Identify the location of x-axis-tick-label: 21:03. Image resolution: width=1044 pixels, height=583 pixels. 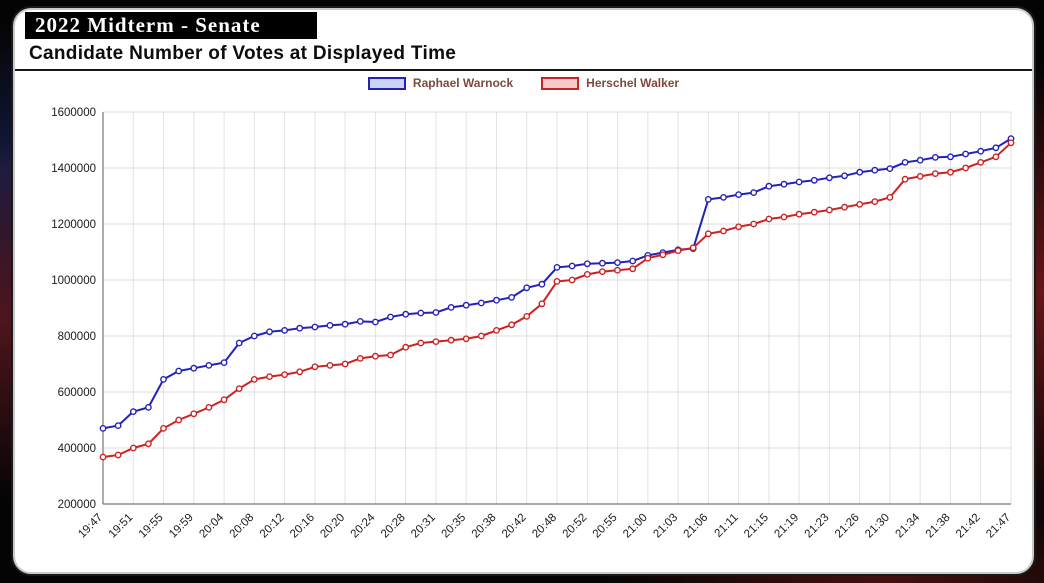
(665, 526).